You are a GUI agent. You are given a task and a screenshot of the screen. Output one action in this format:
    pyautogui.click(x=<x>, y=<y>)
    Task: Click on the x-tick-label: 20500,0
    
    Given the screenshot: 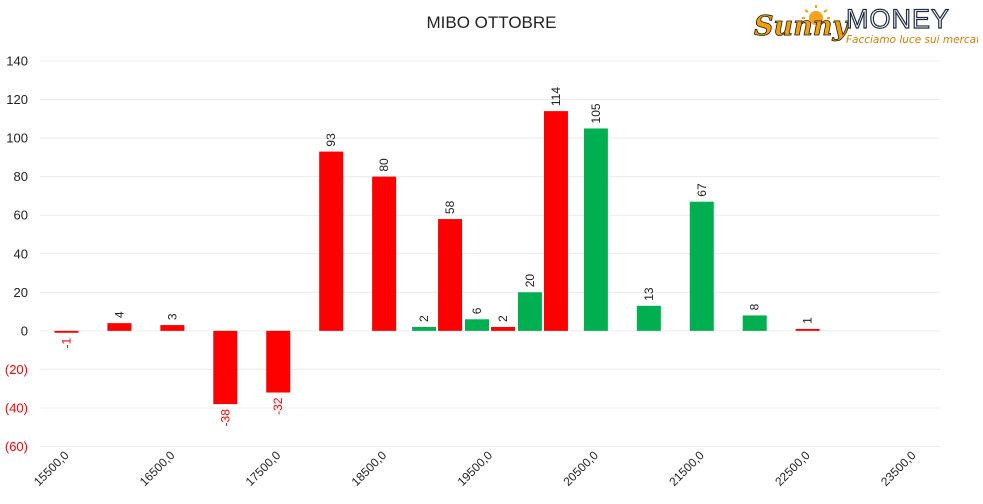 What is the action you would take?
    pyautogui.click(x=580, y=468)
    